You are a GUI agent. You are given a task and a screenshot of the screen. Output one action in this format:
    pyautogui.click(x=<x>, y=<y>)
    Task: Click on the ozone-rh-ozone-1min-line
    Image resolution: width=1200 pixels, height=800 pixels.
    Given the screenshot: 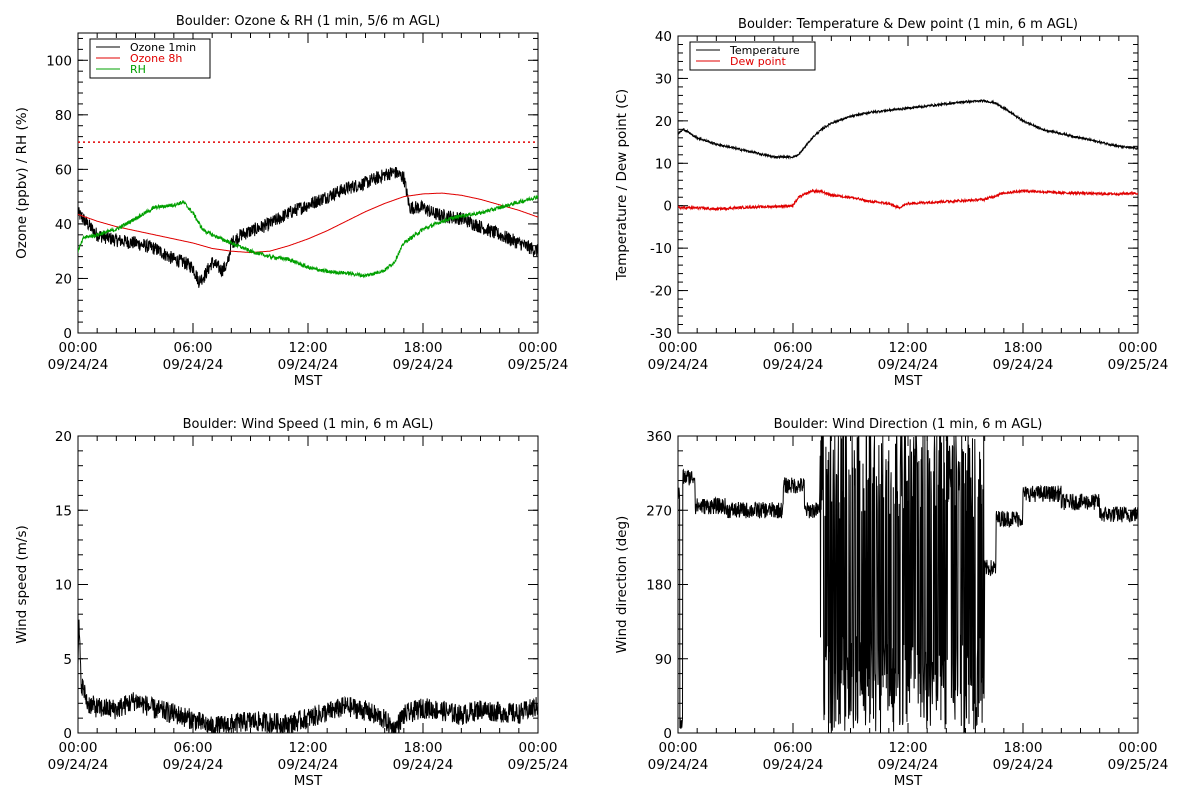 What is the action you would take?
    pyautogui.click(x=308, y=227)
    